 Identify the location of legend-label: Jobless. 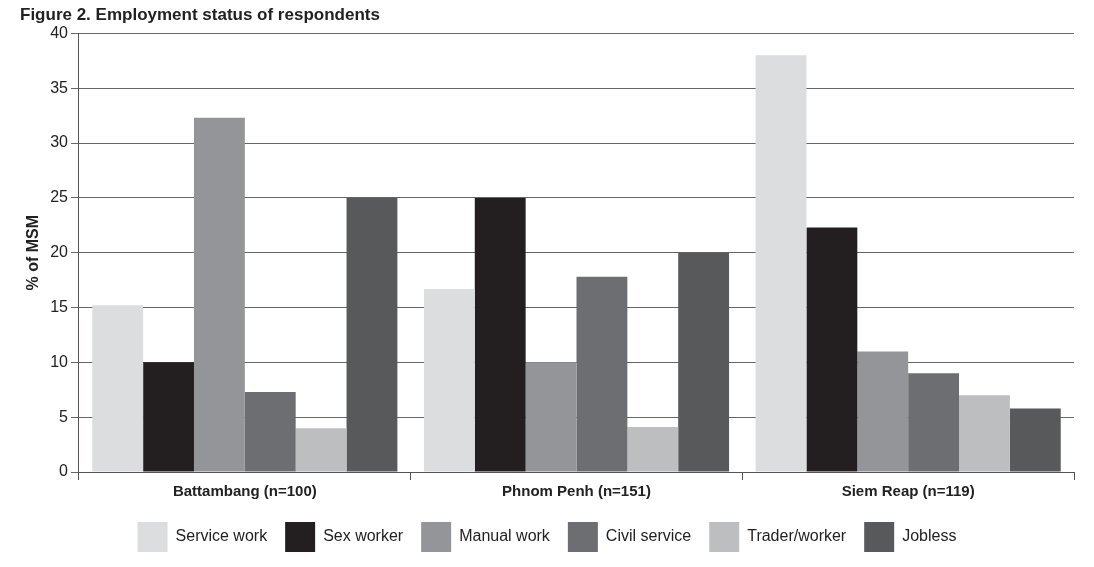
(929, 536).